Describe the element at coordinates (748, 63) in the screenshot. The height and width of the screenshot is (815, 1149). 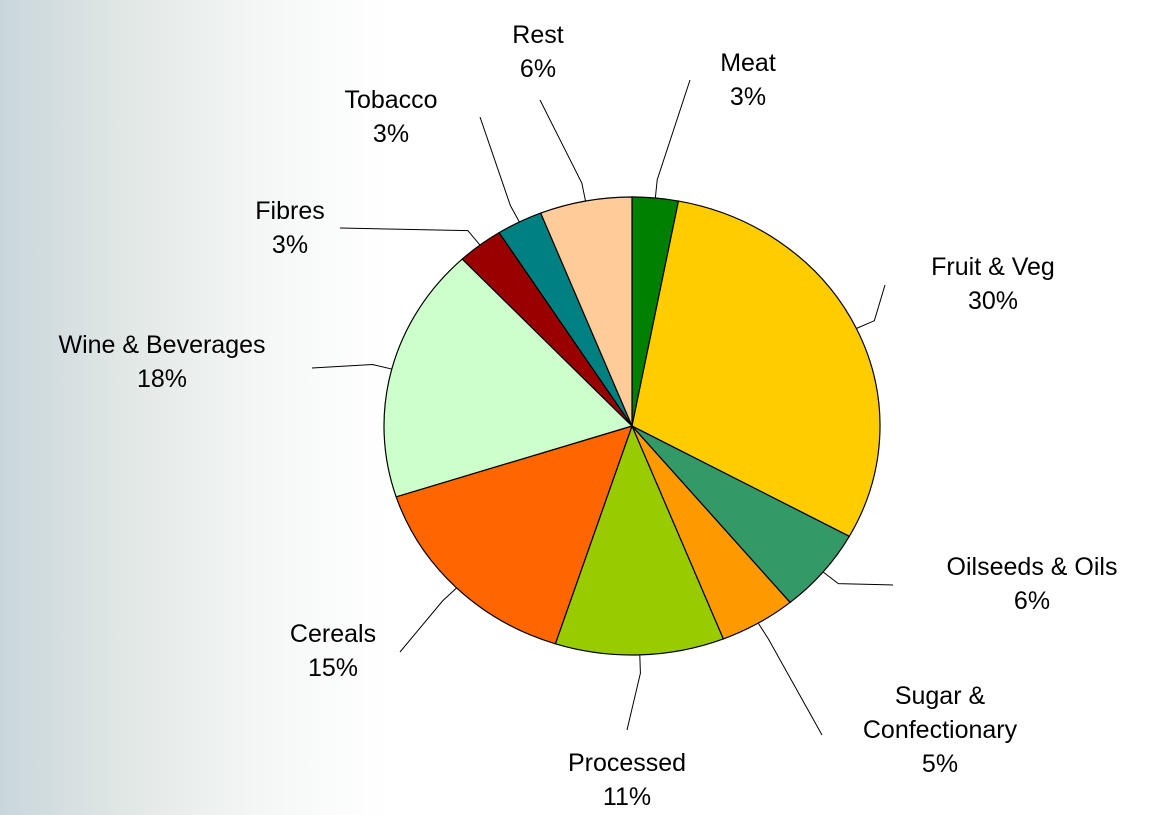
I see `category-label: Meat` at that location.